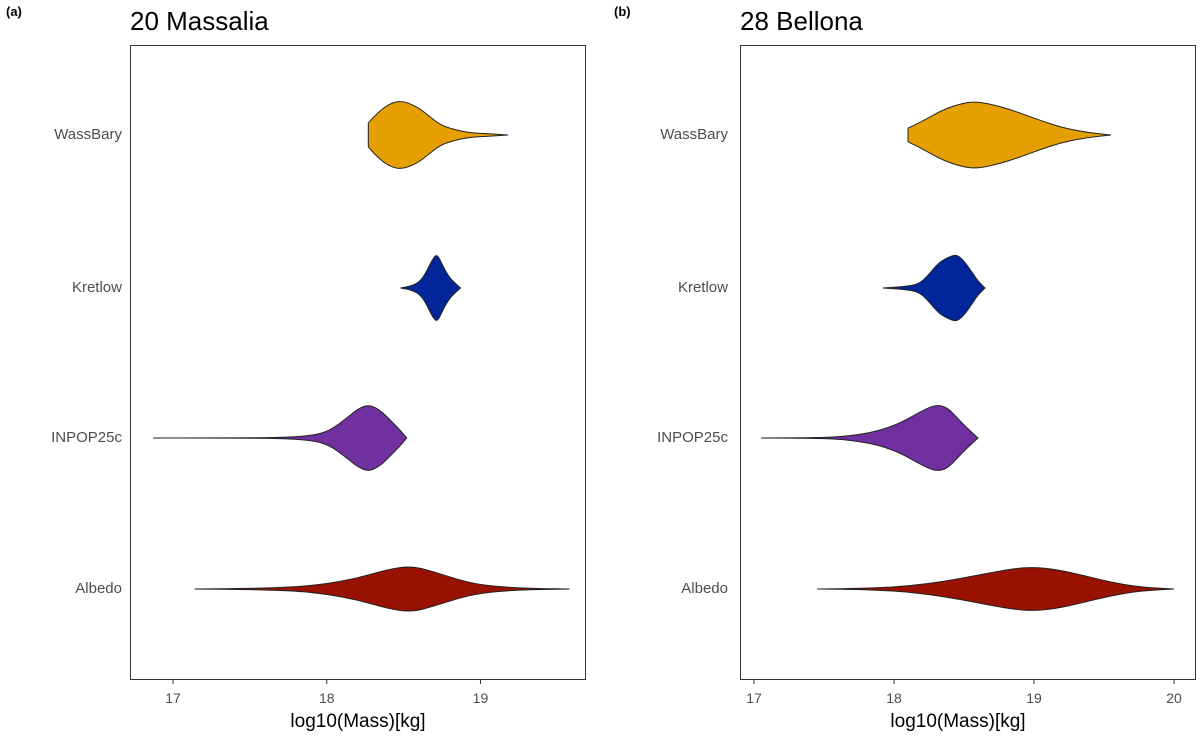 The height and width of the screenshot is (737, 1200). Describe the element at coordinates (199, 21) in the screenshot. I see `panel-title: 20 Massalia` at that location.